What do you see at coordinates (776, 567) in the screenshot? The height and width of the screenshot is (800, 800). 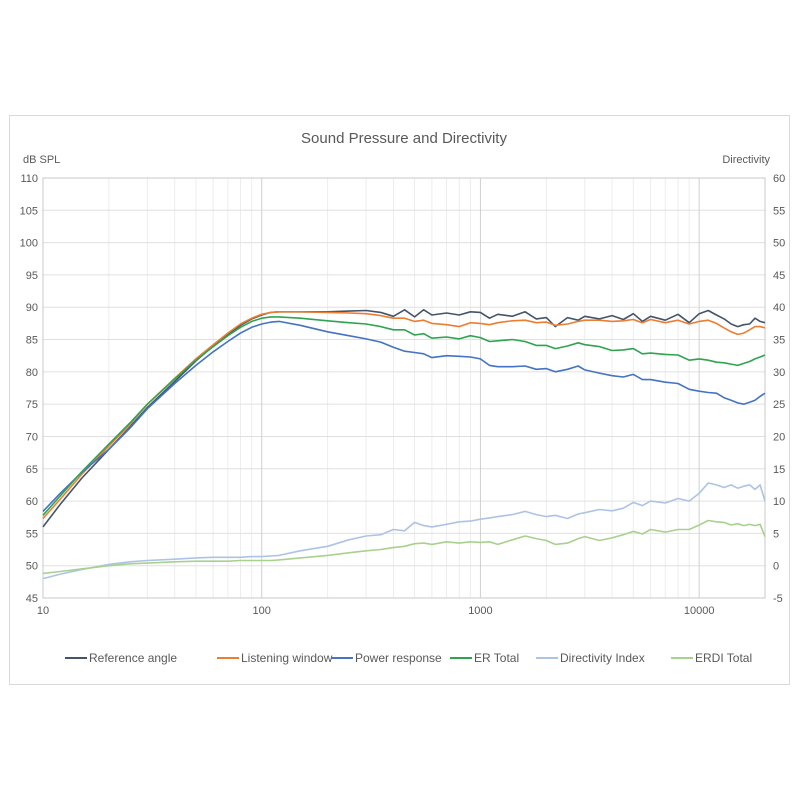 I see `y2-tick-label: 0` at bounding box center [776, 567].